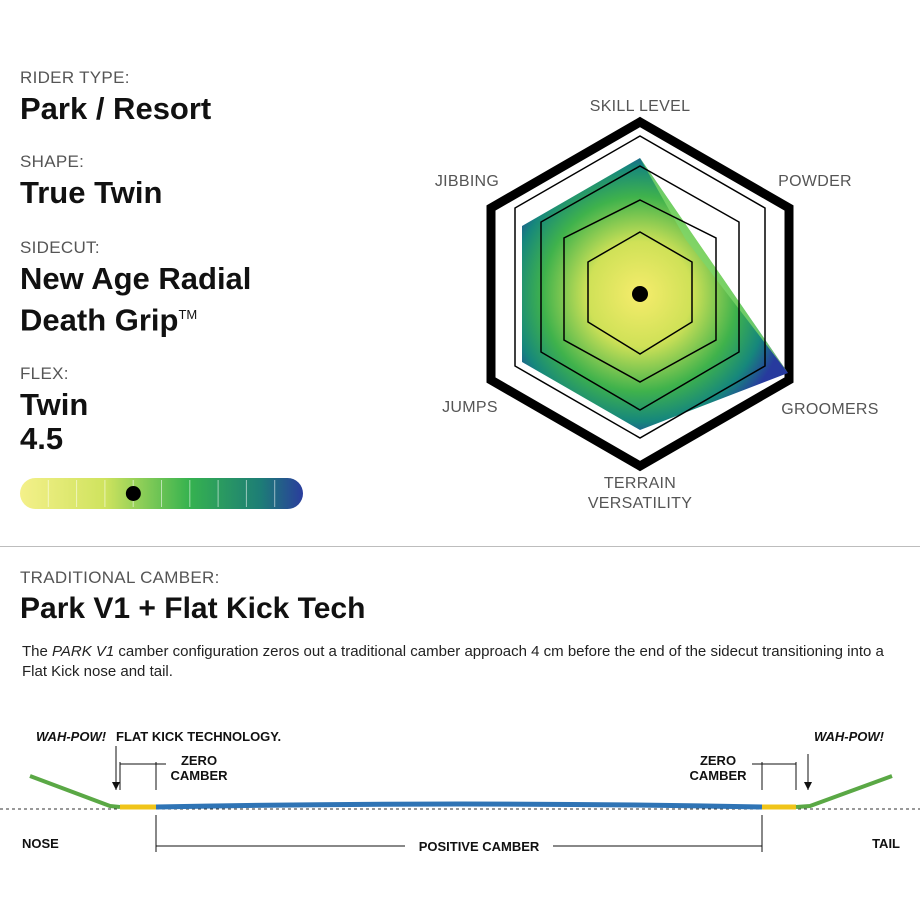  I want to click on section-divider, so click(460, 546).